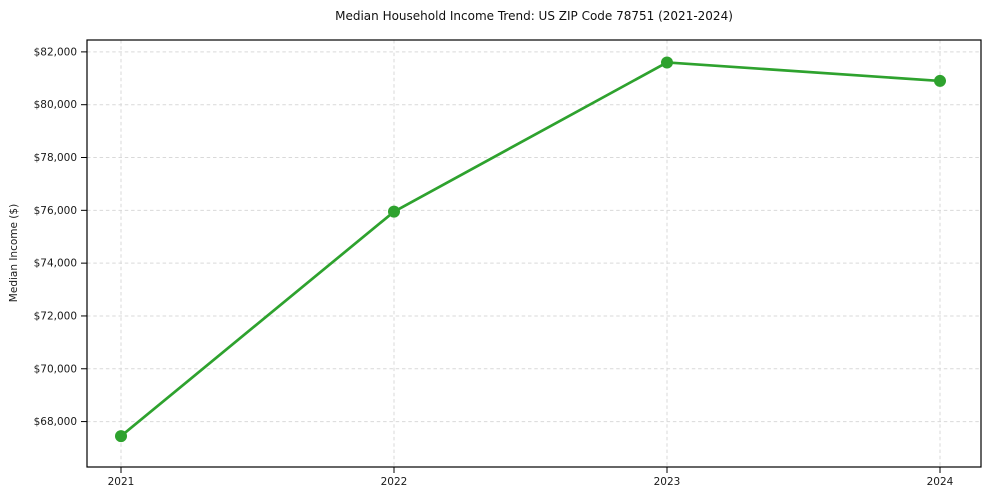  I want to click on y-tick-label: $78,000, so click(55, 158).